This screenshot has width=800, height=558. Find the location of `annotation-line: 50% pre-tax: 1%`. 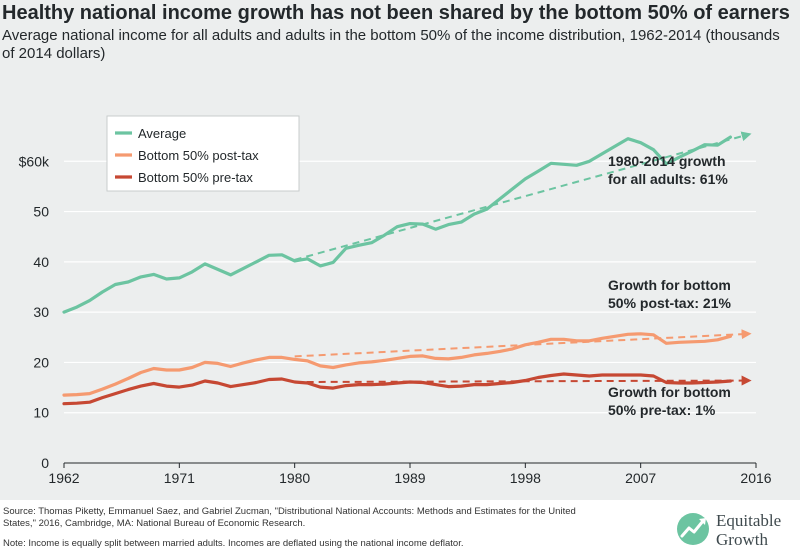

annotation-line: 50% pre-tax: 1% is located at coordinates (662, 410).